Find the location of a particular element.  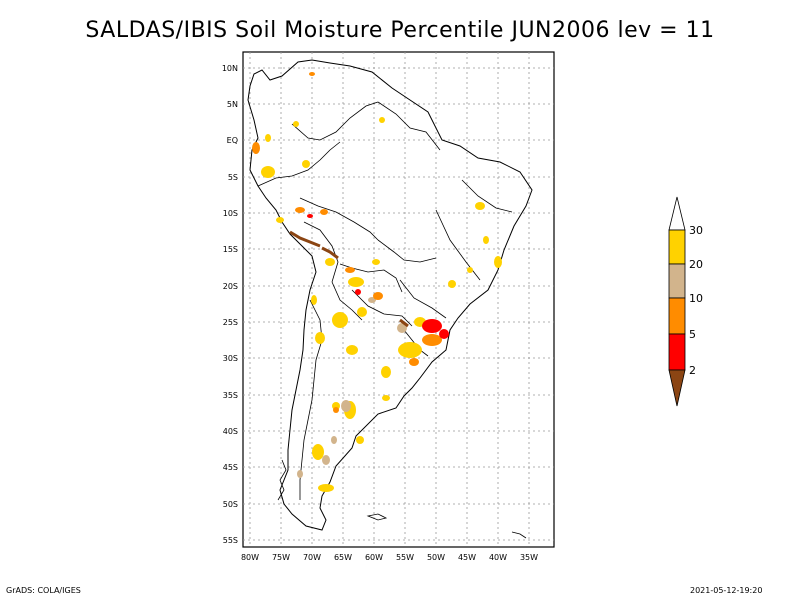

lon-tick: 80W is located at coordinates (250, 557).